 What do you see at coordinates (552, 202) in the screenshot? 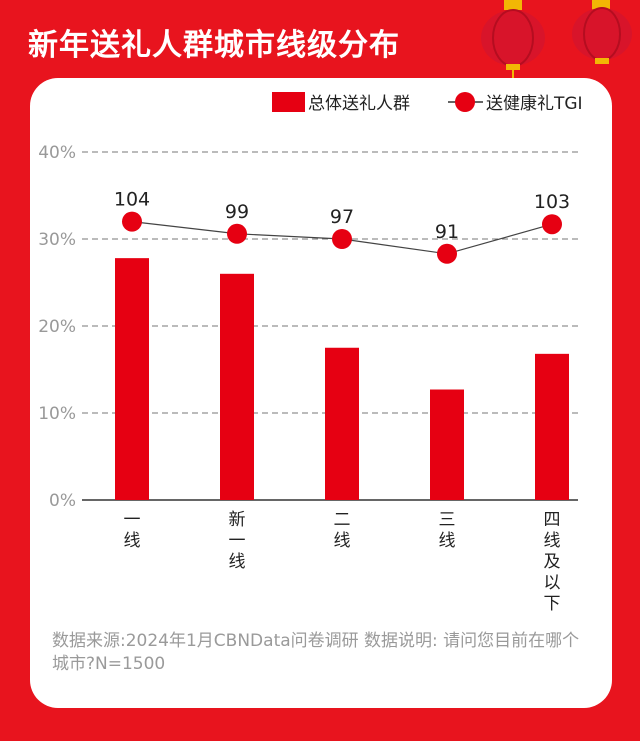
I see `tgi-data-label: 103` at bounding box center [552, 202].